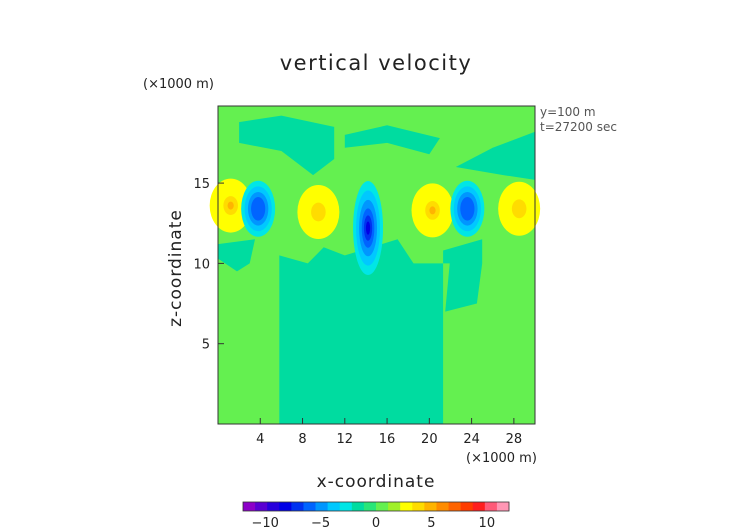 Image resolution: width=752 pixels, height=532 pixels. I want to click on y-ticks: 5 10 15, so click(208, 265).